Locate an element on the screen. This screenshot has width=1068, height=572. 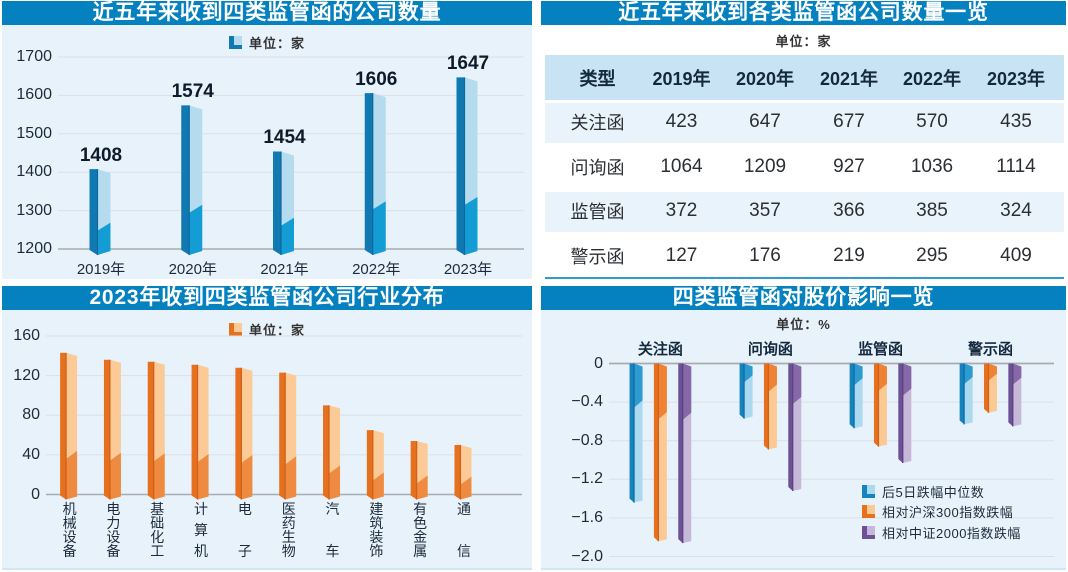
table-value-cell: 1036 is located at coordinates (932, 166).